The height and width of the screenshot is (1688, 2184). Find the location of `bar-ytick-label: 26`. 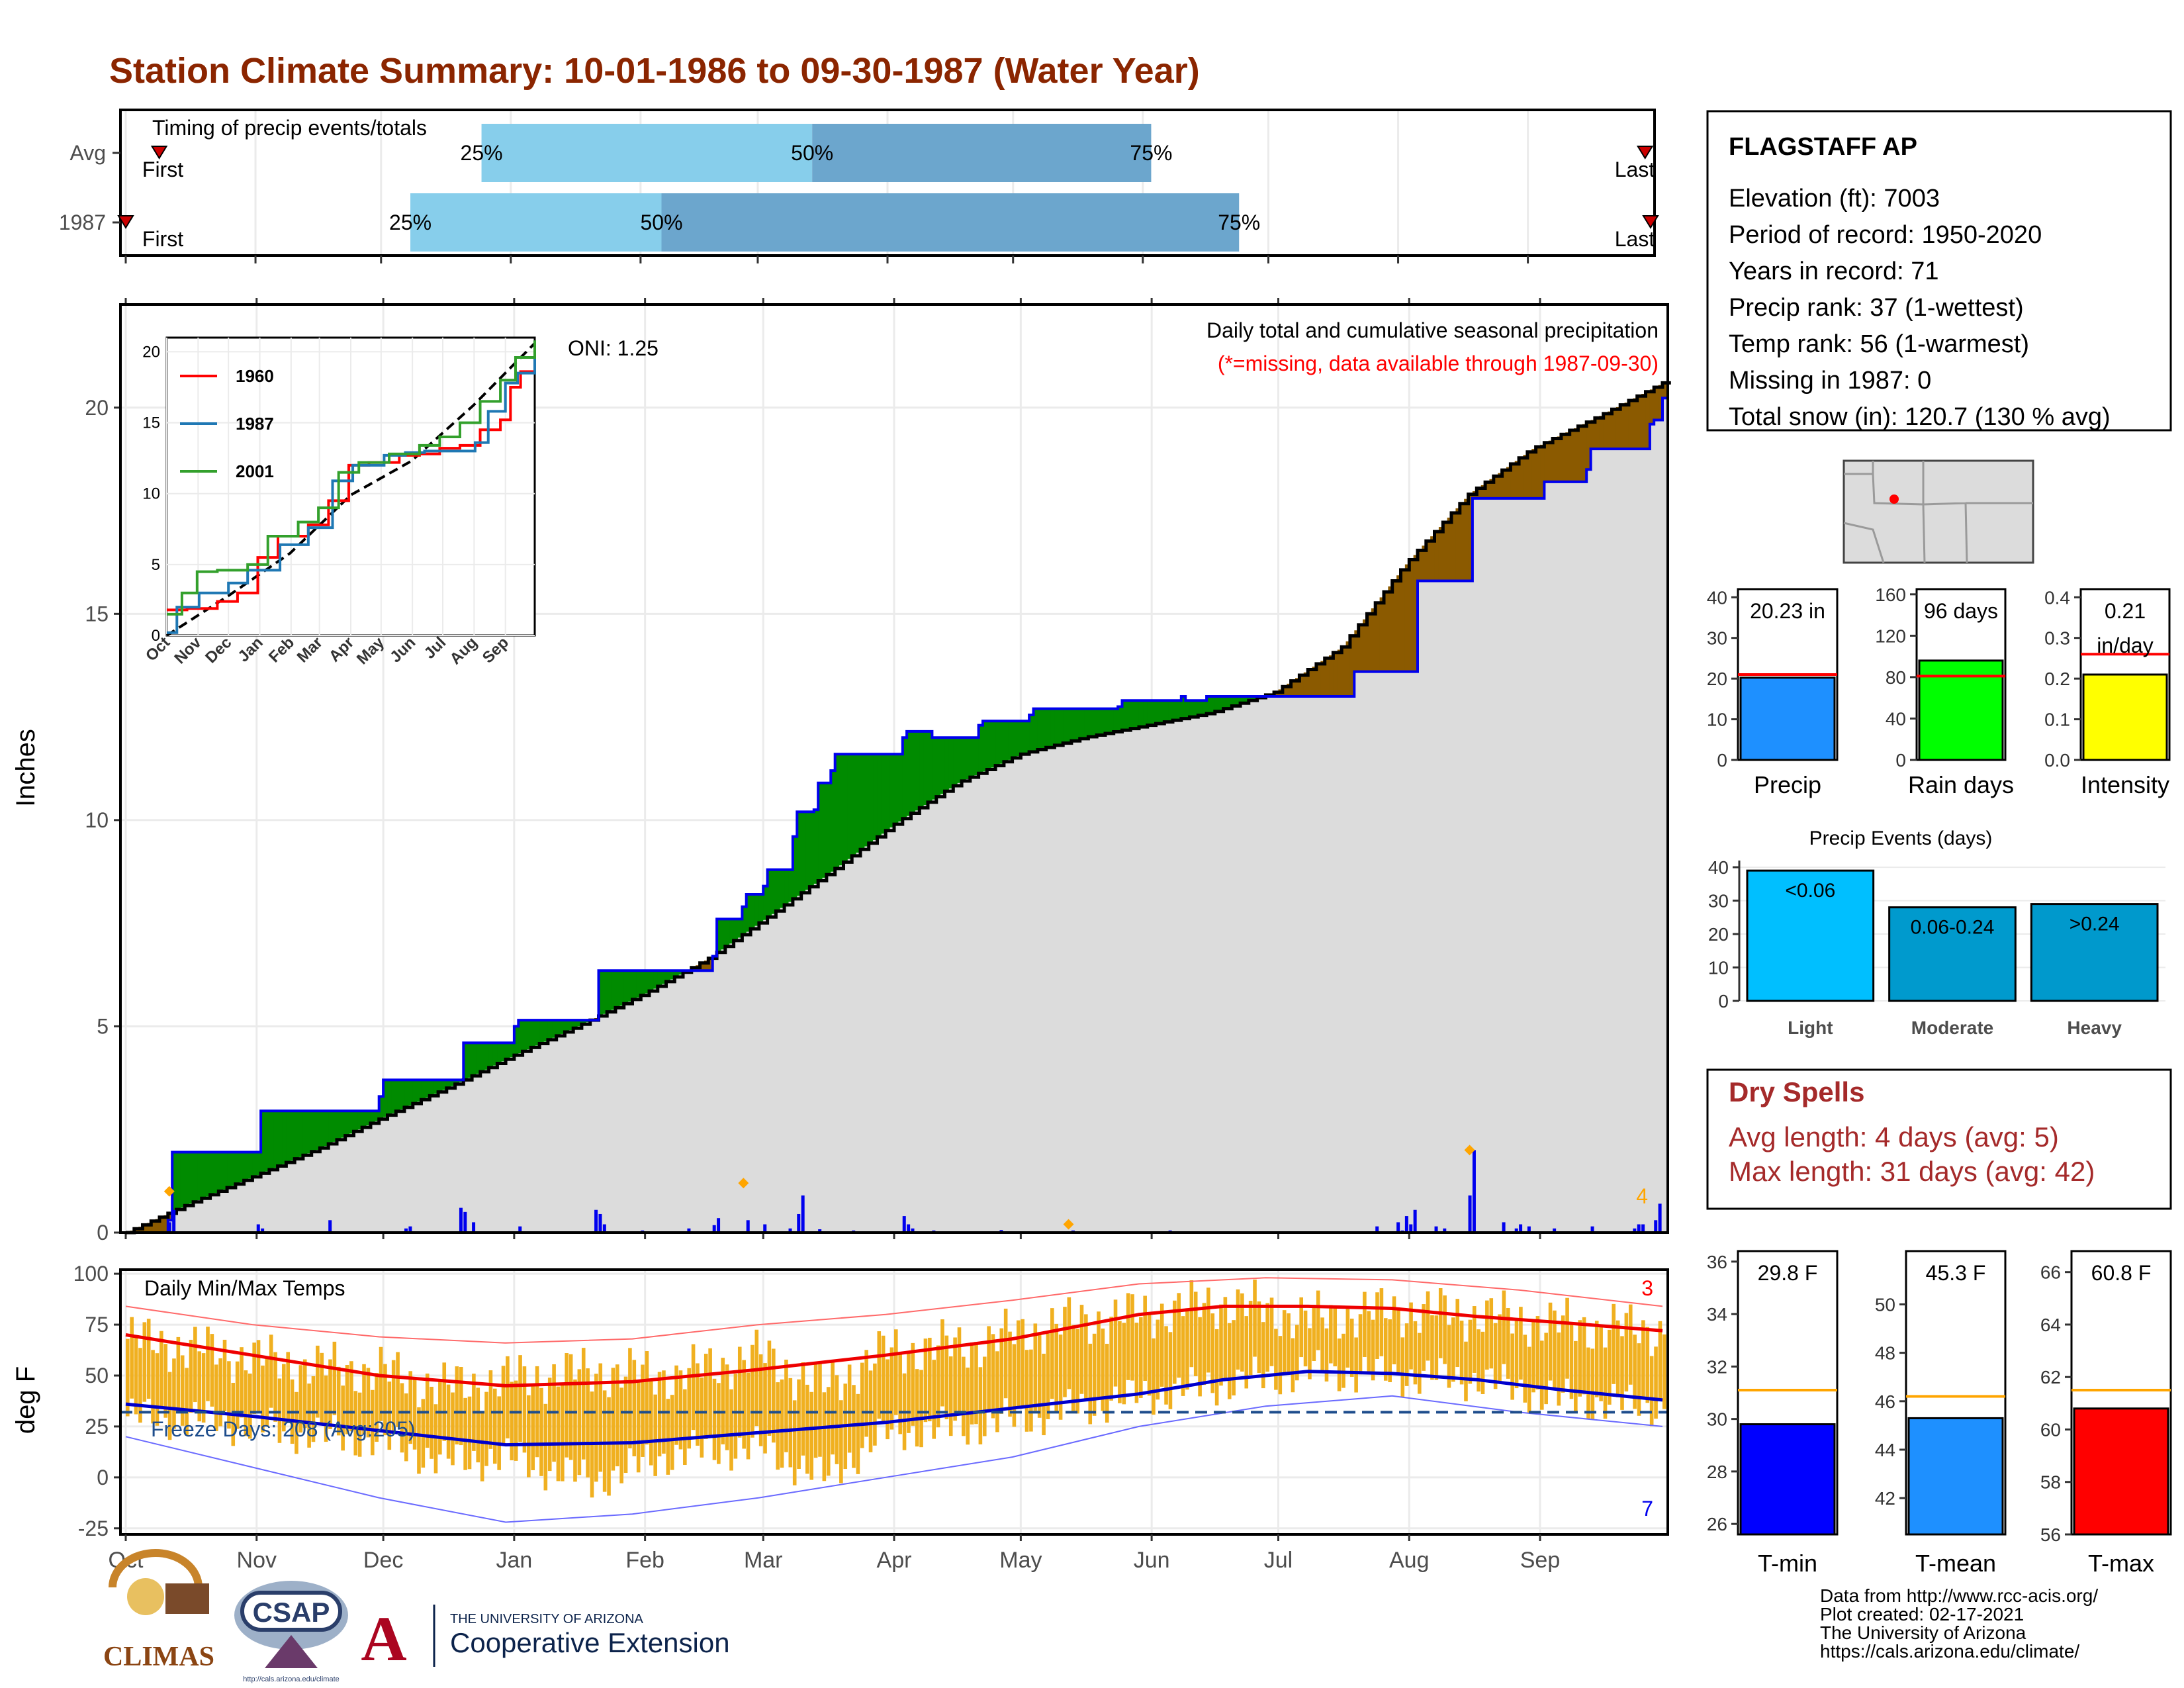

bar-ytick-label: 26 is located at coordinates (1717, 1524).